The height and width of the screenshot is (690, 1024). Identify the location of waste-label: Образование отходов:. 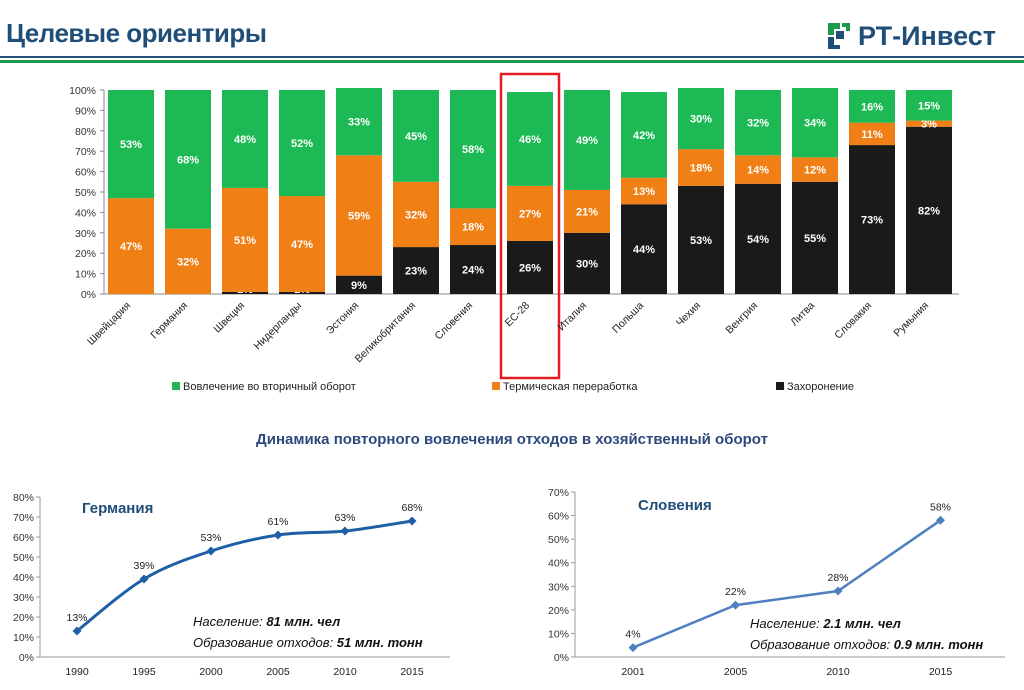
(265, 642).